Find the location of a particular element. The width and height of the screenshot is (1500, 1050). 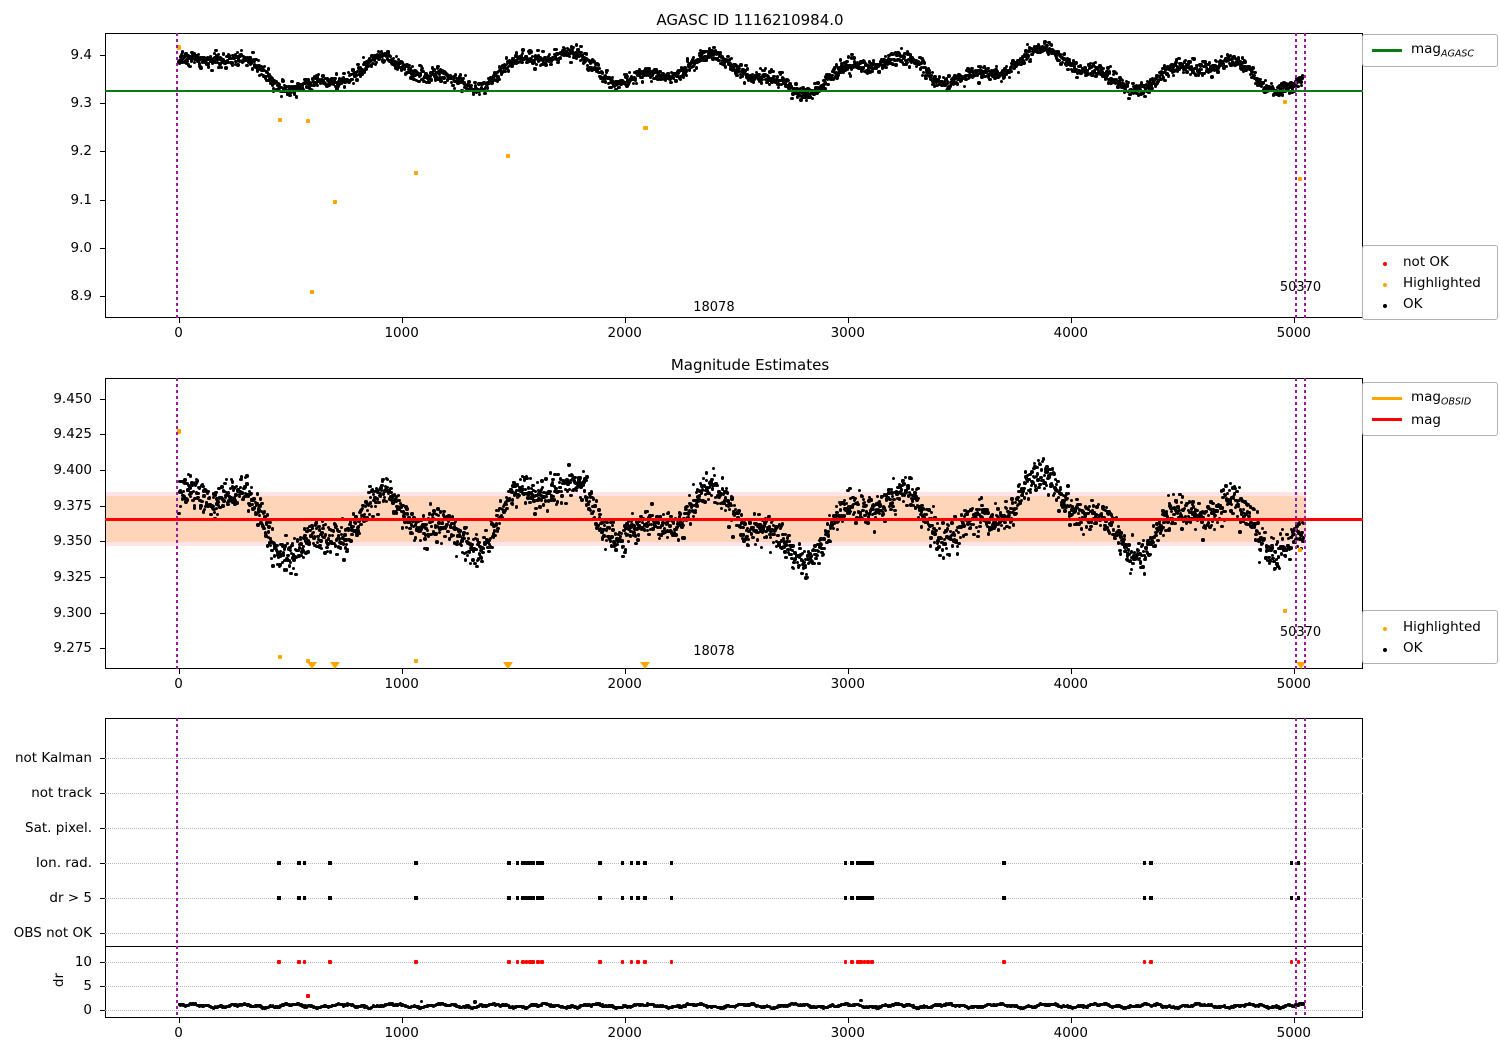

x-tick-label: 5000 is located at coordinates (1294, 333).